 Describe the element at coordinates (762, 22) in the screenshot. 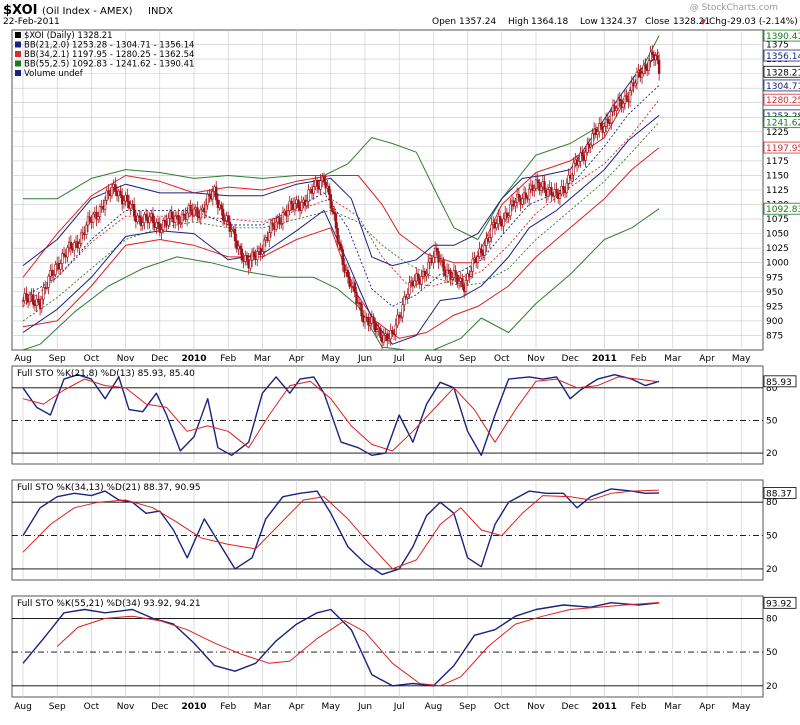

I see `chg-value: -29.03 (-2.14%)` at that location.